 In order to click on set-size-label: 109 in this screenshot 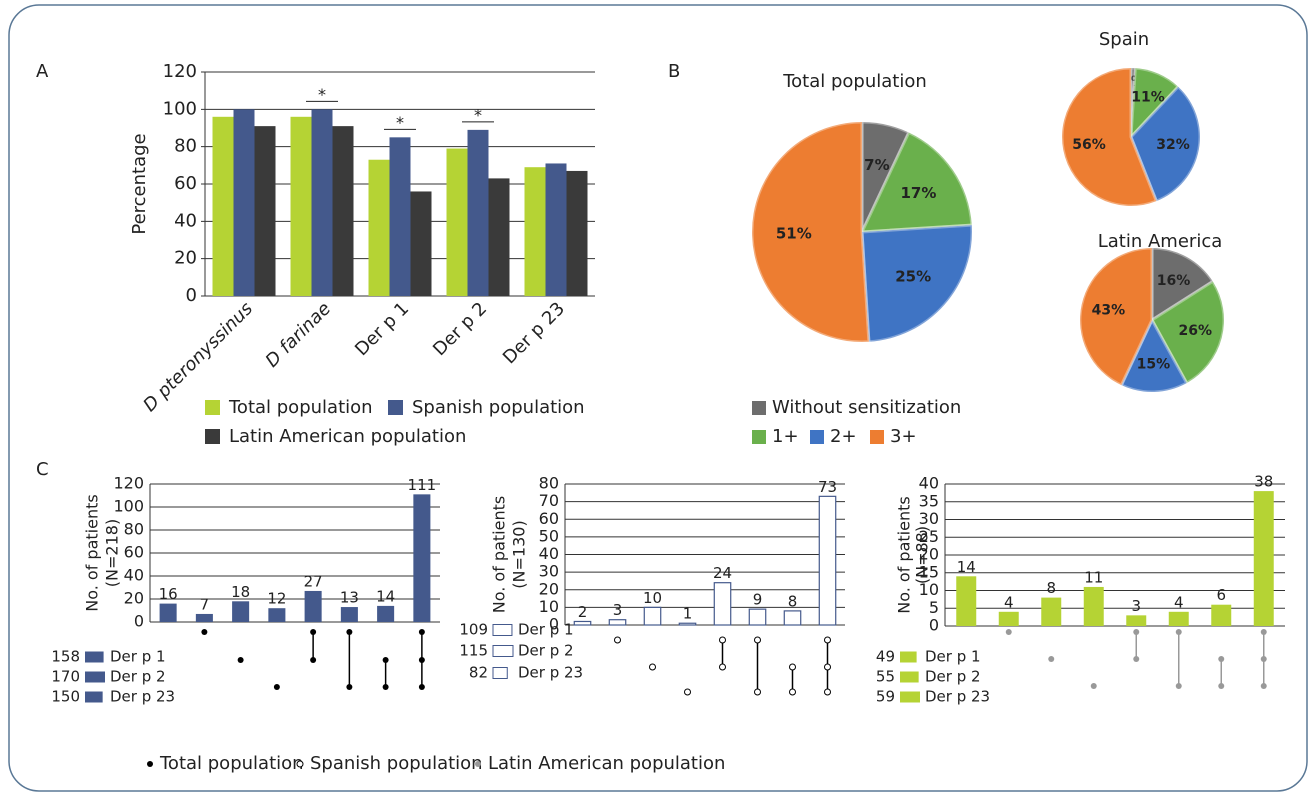, I will do `click(473, 630)`.